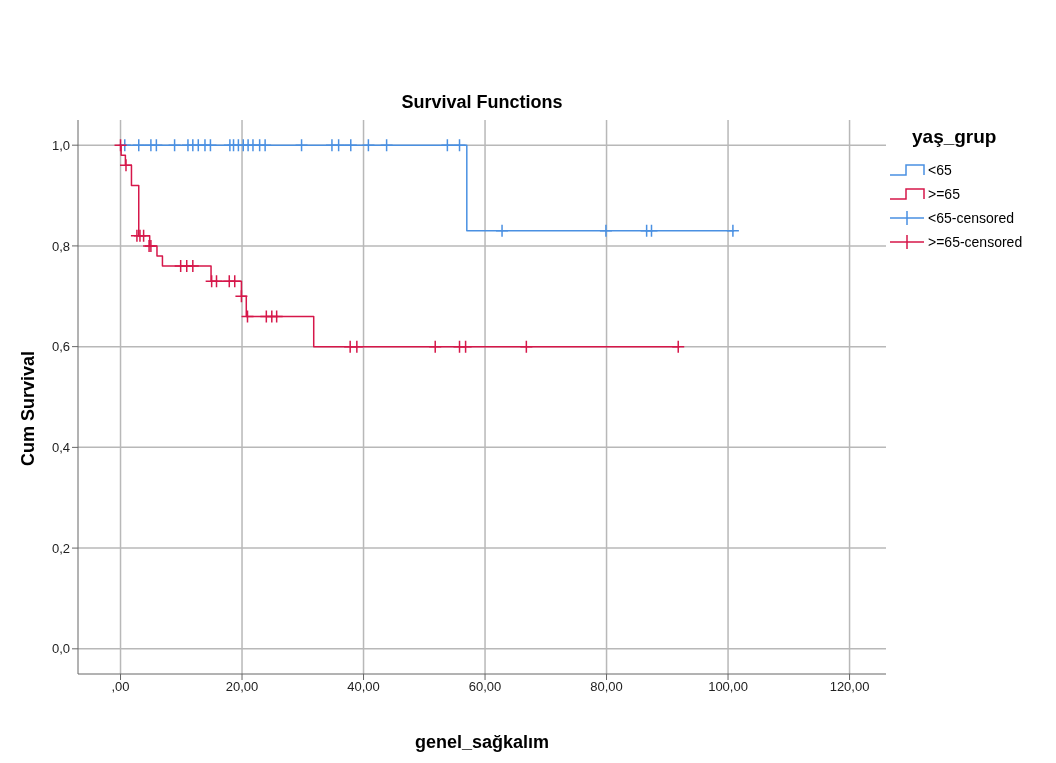 This screenshot has height=763, width=1056. I want to click on x-tick-label: 60,00, so click(485, 687).